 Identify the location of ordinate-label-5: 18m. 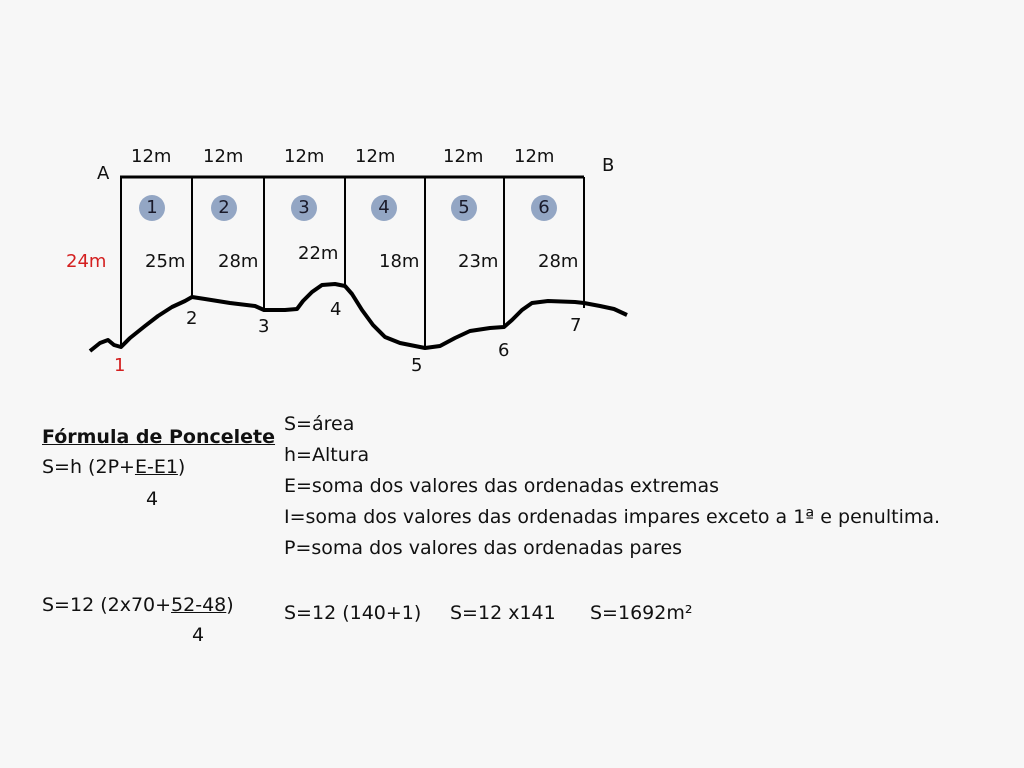
(399, 261).